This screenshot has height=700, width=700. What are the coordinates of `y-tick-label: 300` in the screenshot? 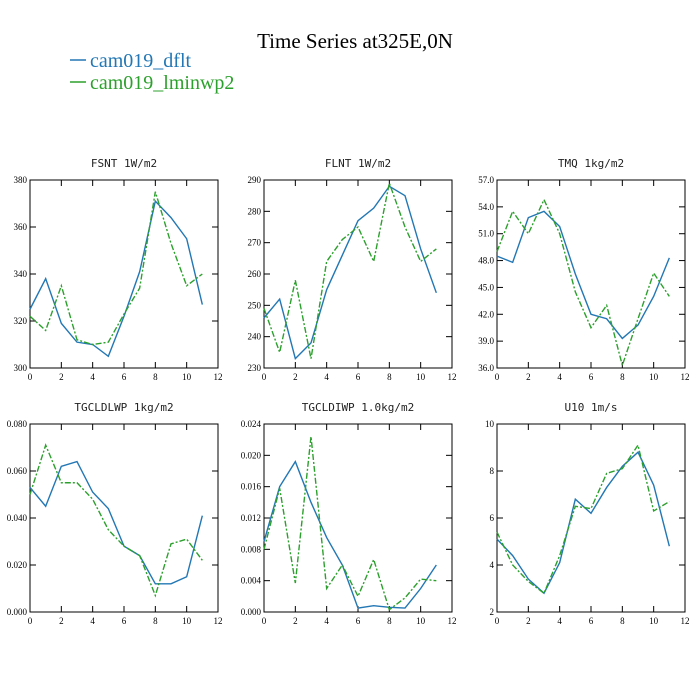 It's located at (21, 368).